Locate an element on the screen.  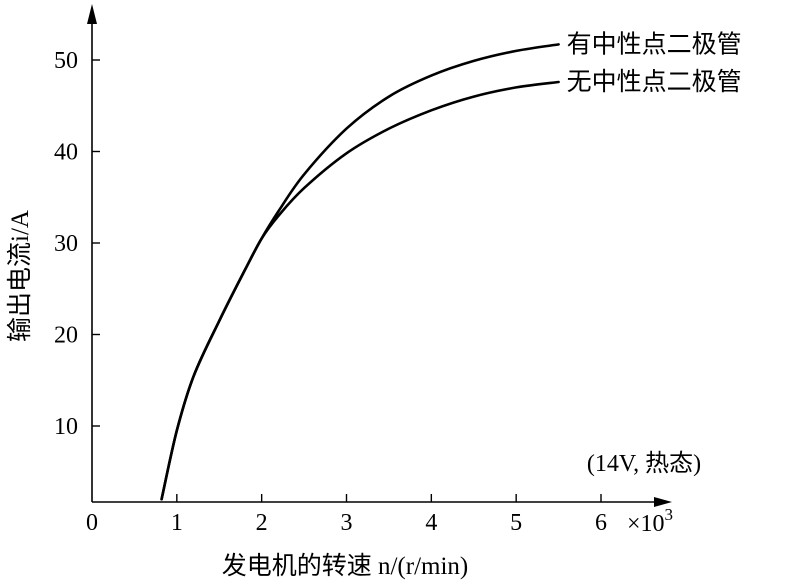
x-tick-label: 1 is located at coordinates (177, 523).